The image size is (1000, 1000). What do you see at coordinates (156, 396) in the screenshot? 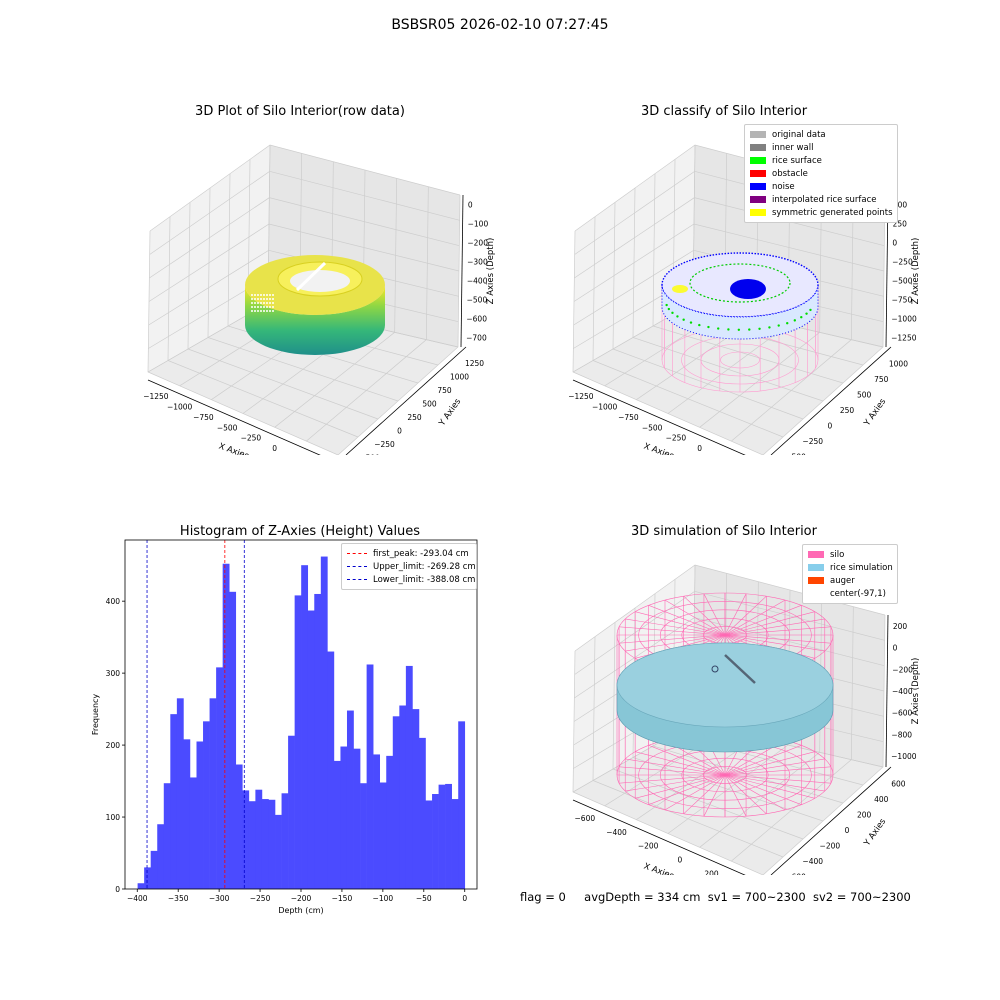
I see `x-tick-label: −1250` at bounding box center [156, 396].